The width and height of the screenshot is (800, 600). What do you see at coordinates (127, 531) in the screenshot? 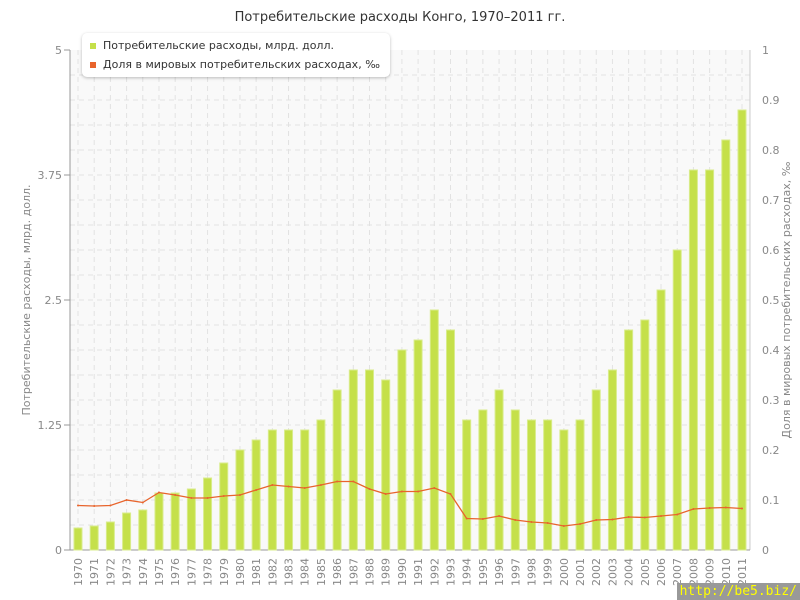
I see `bar-1973` at bounding box center [127, 531].